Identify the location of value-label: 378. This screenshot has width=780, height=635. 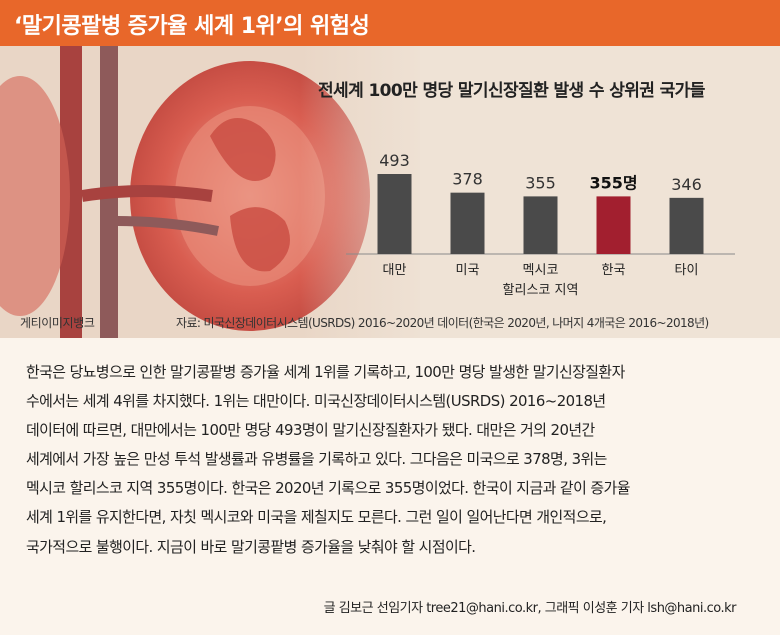
(467, 179).